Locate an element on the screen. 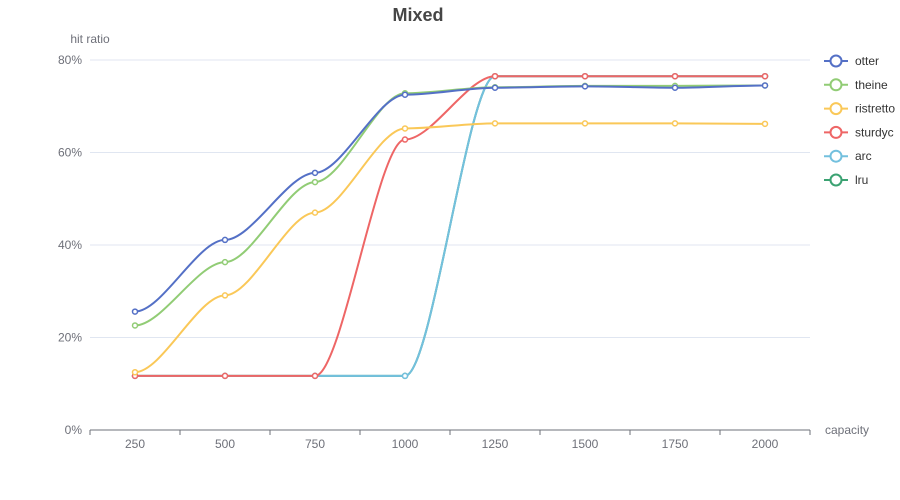 This screenshot has width=900, height=500. legend-item-arc: arc is located at coordinates (848, 156).